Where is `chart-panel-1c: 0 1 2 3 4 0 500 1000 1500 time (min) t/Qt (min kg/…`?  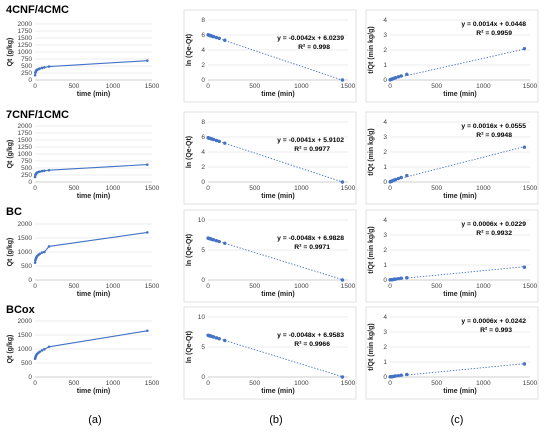
chart-panel-1c: 0 1 2 3 4 0 500 1000 1500 time (min) t/Qt (min kg/… is located at coordinates (452, 158).